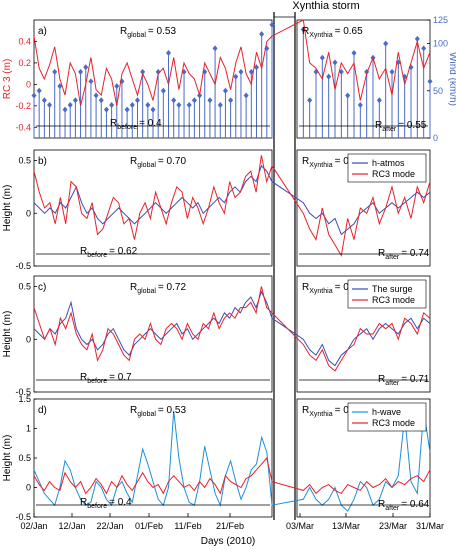 Image resolution: width=456 pixels, height=550 pixels. What do you see at coordinates (438, 91) in the screenshot?
I see `y-right-tick-label: 50` at bounding box center [438, 91].